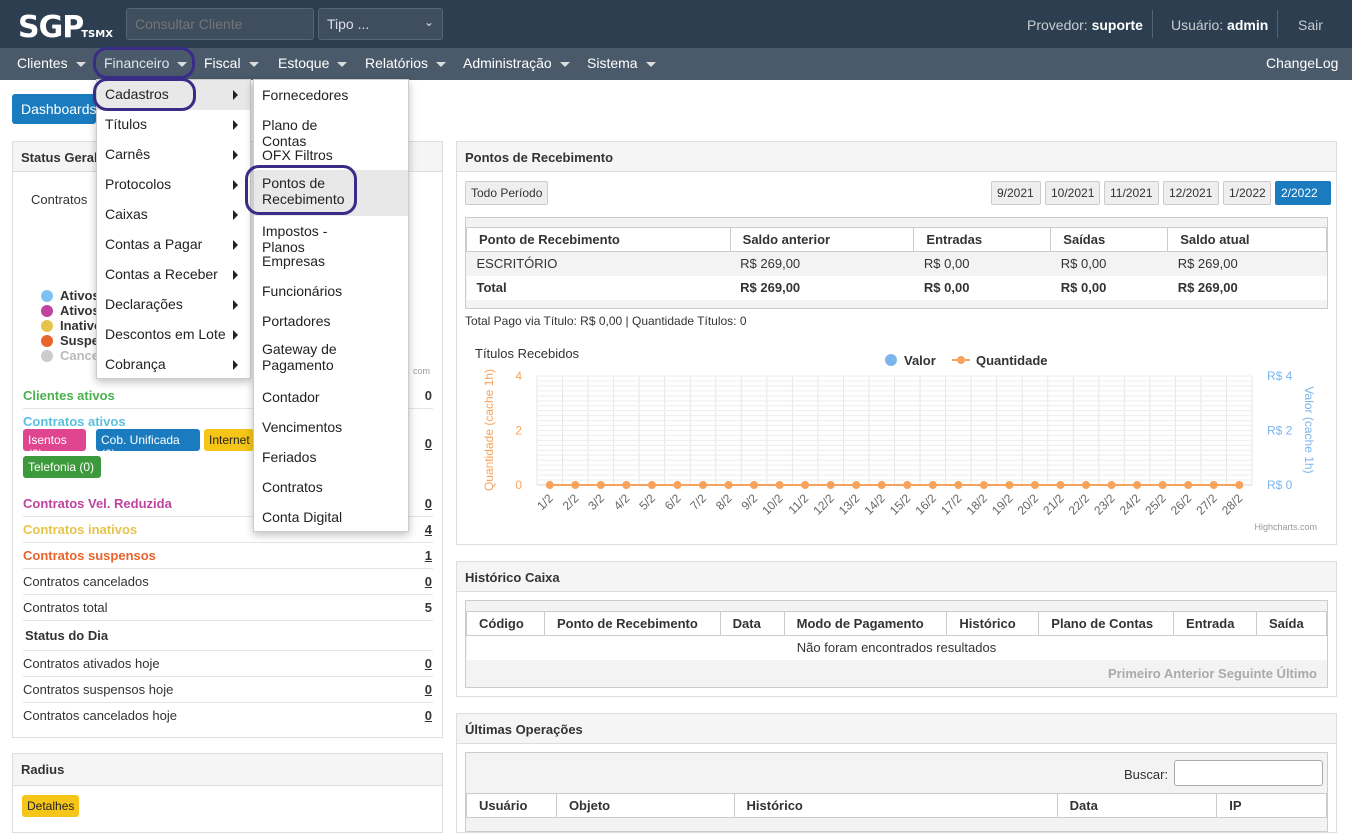  Describe the element at coordinates (1247, 193) in the screenshot. I see `period-button: 1/2022` at that location.